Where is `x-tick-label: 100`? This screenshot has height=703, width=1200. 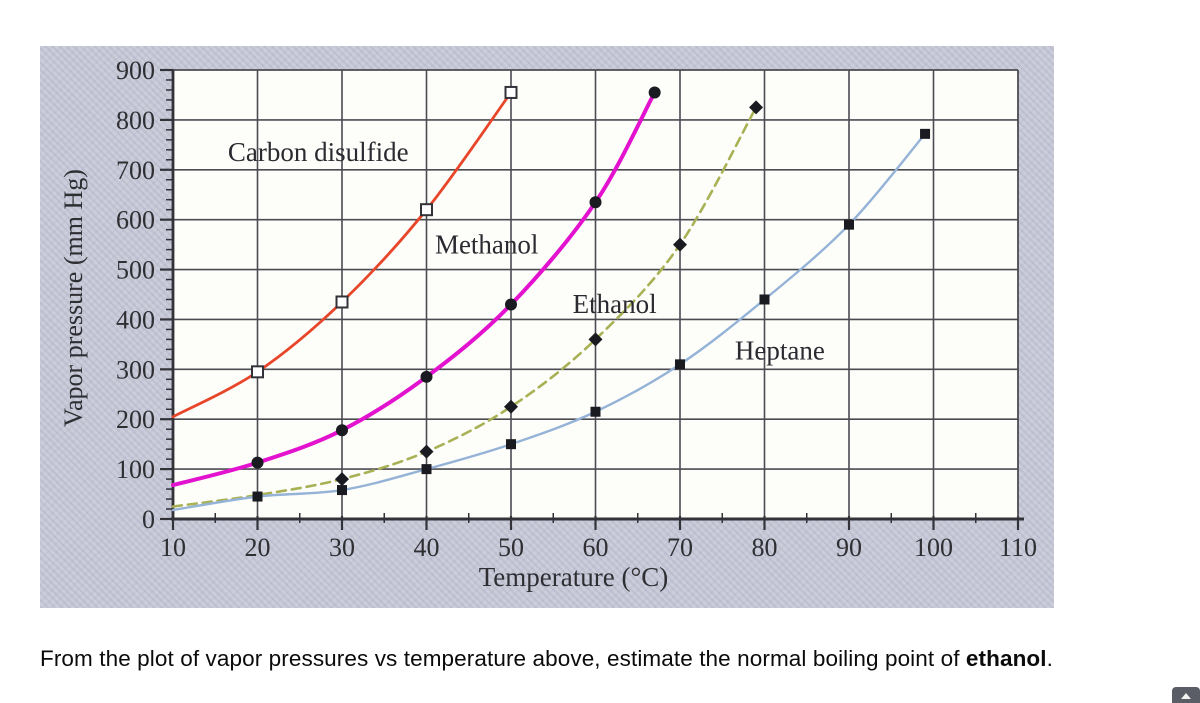 x-tick-label: 100 is located at coordinates (933, 547).